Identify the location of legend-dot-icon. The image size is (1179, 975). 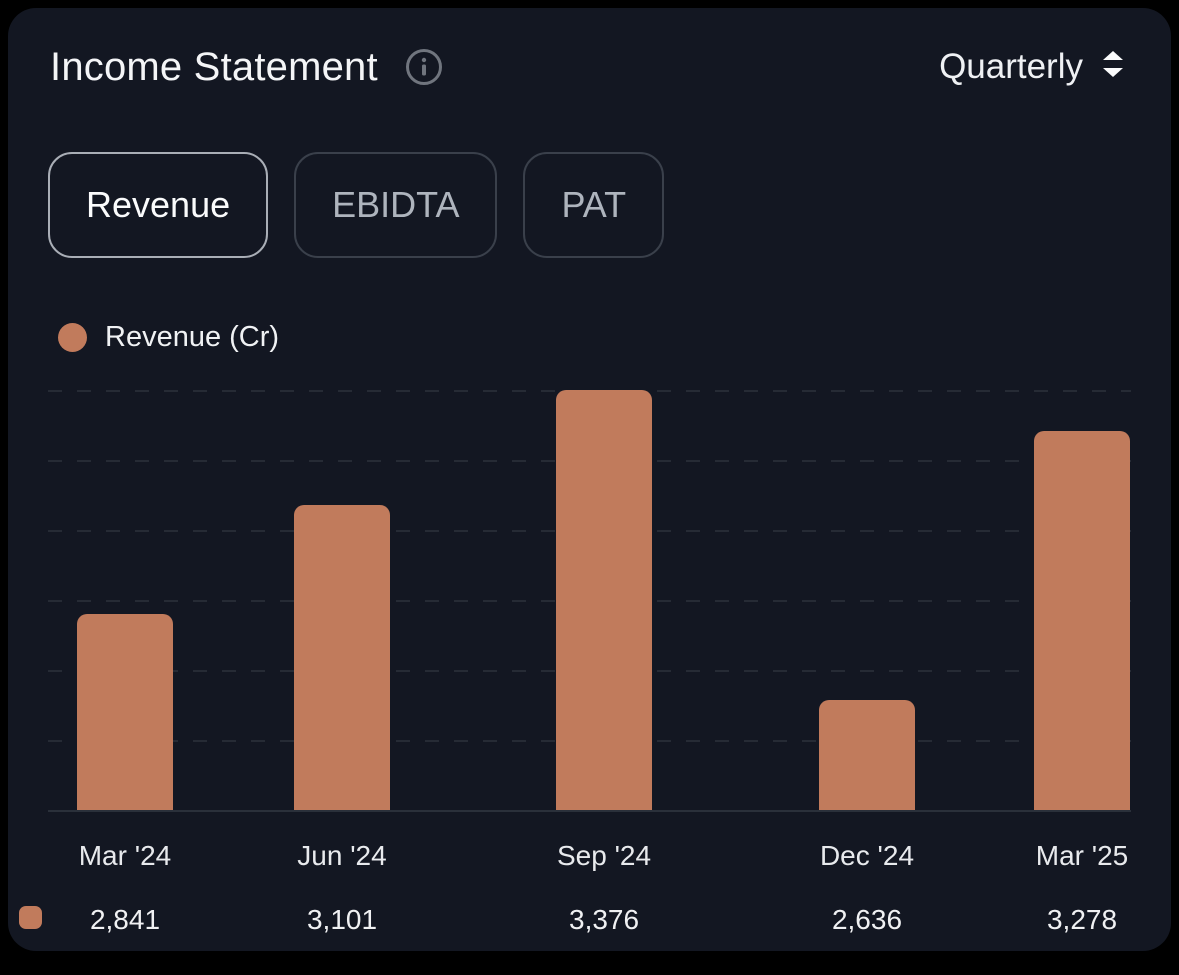
(72, 337).